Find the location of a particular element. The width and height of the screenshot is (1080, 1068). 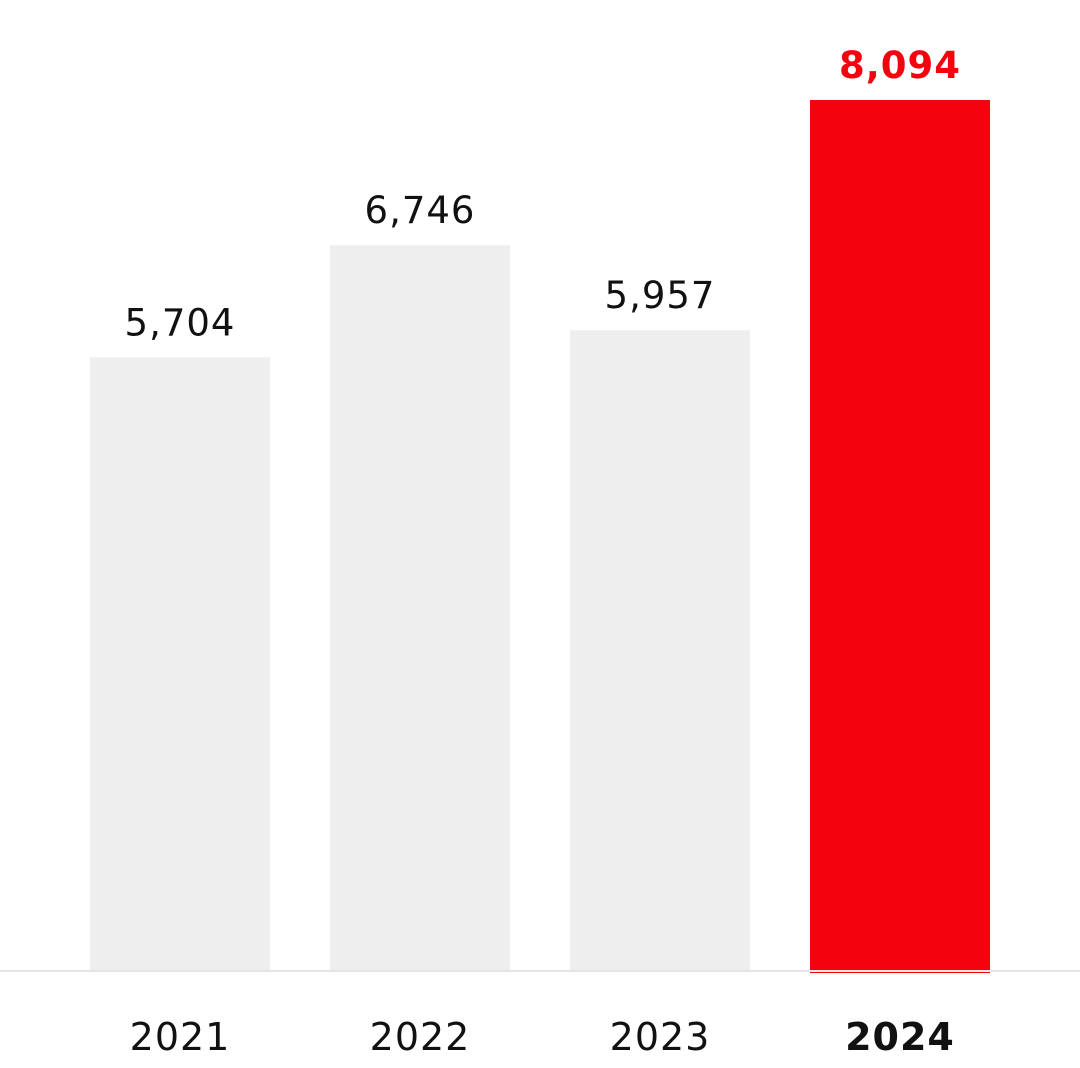

value-label-2022: 6,746 is located at coordinates (420, 210).